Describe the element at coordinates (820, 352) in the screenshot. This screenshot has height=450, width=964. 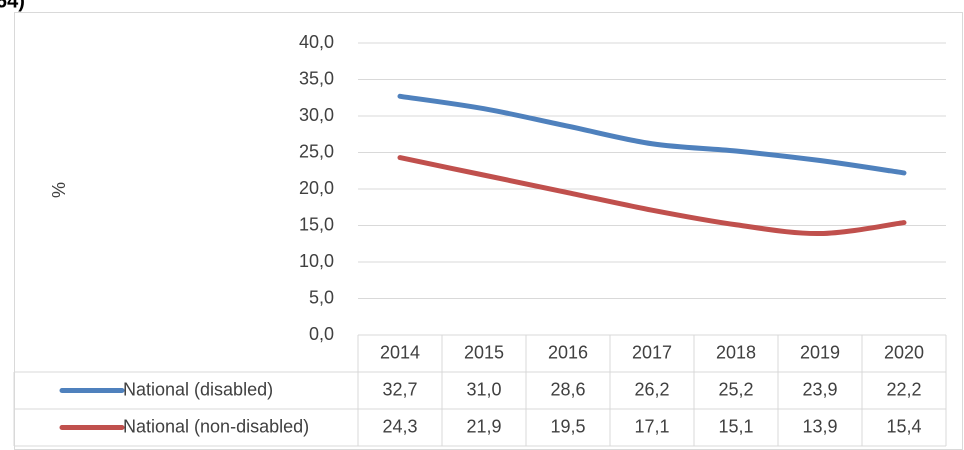
I see `x-tick-label: 2019` at that location.